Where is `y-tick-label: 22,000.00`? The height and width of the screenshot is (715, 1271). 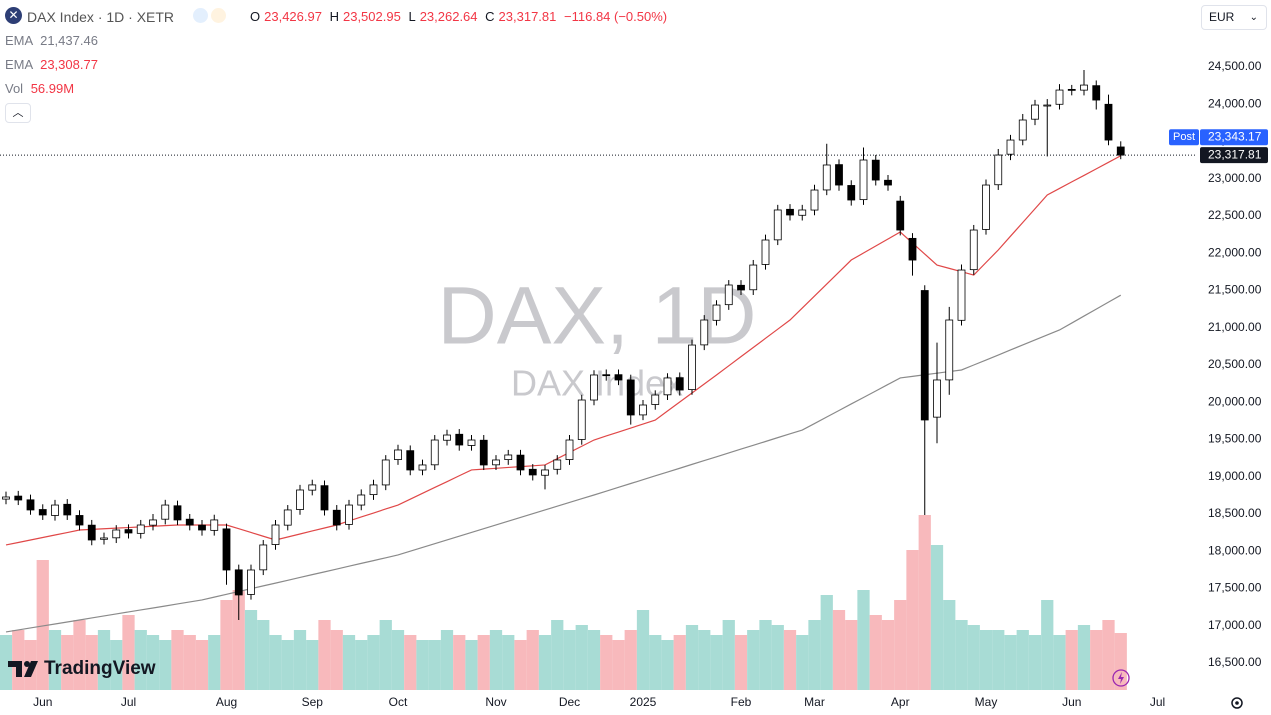 y-tick-label: 22,000.00 is located at coordinates (1235, 252).